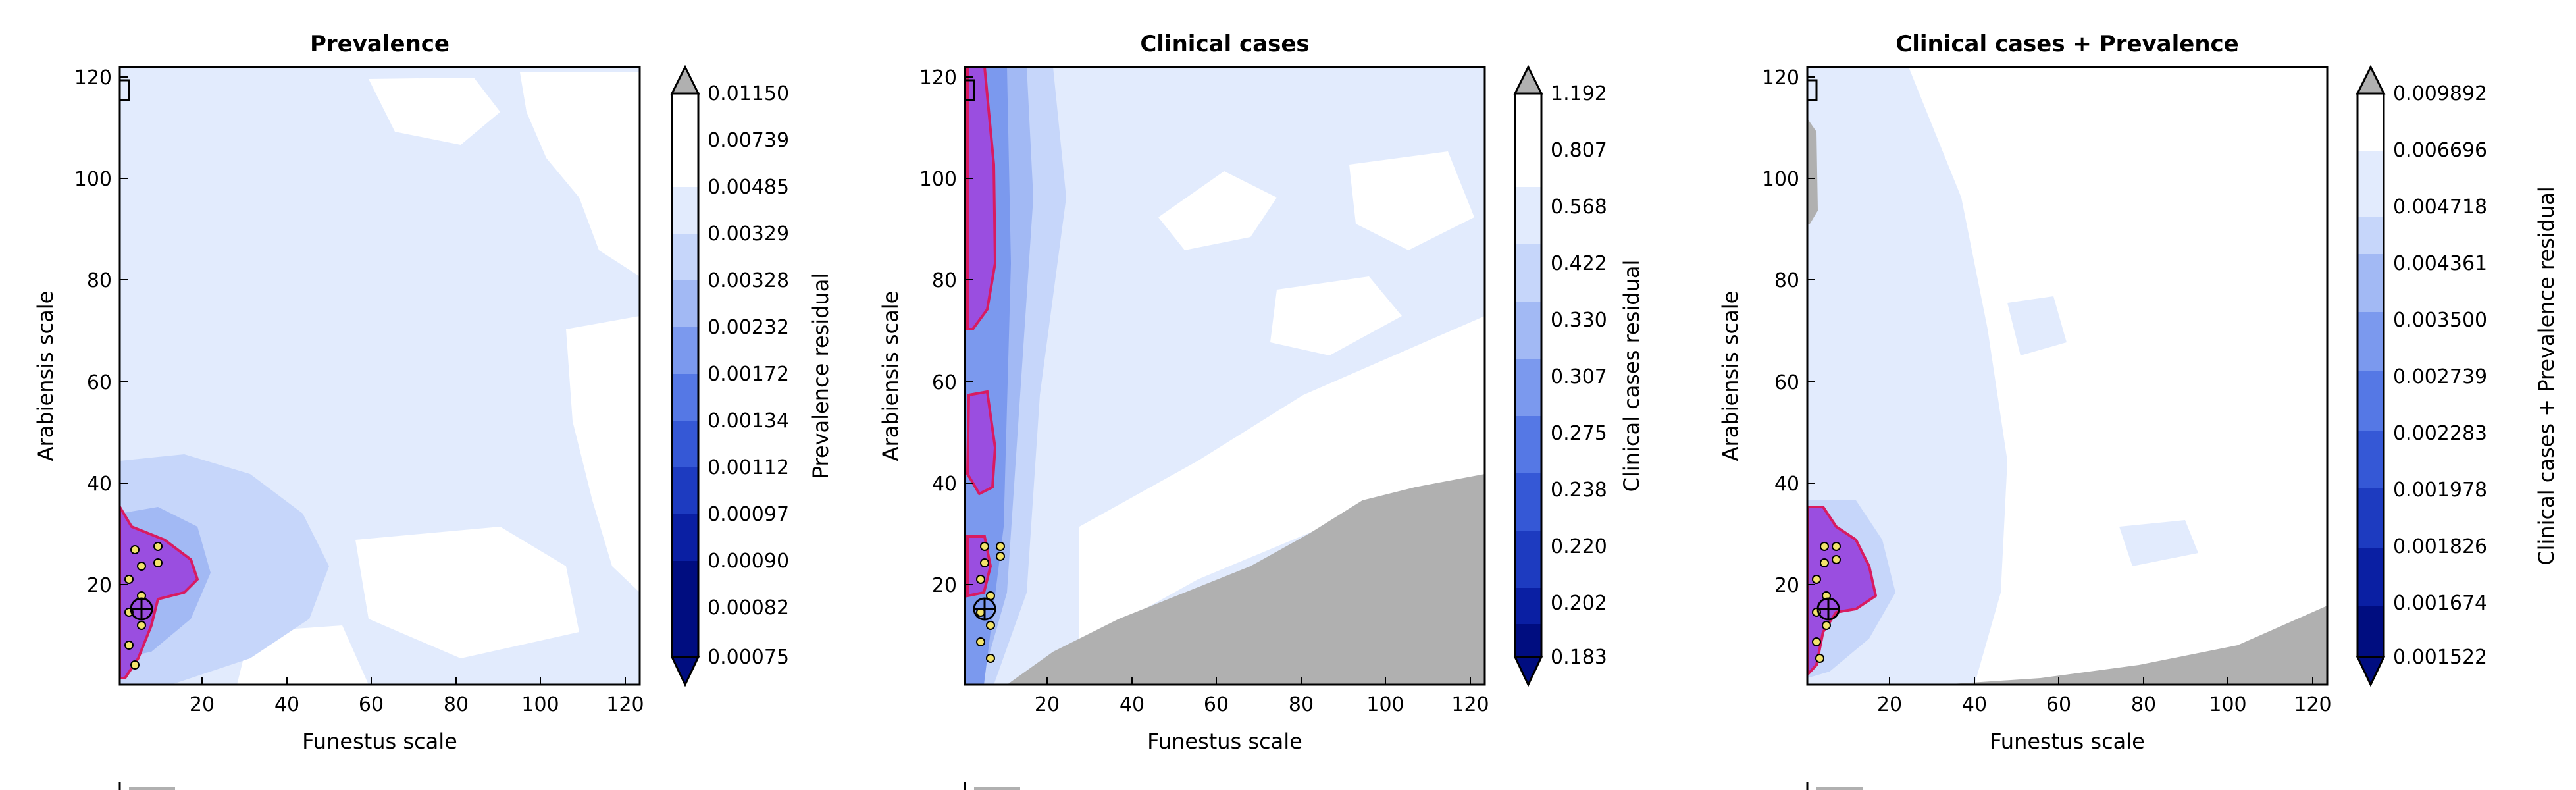 The image size is (2576, 790). I want to click on colorbar-level: 0.238, so click(1579, 490).